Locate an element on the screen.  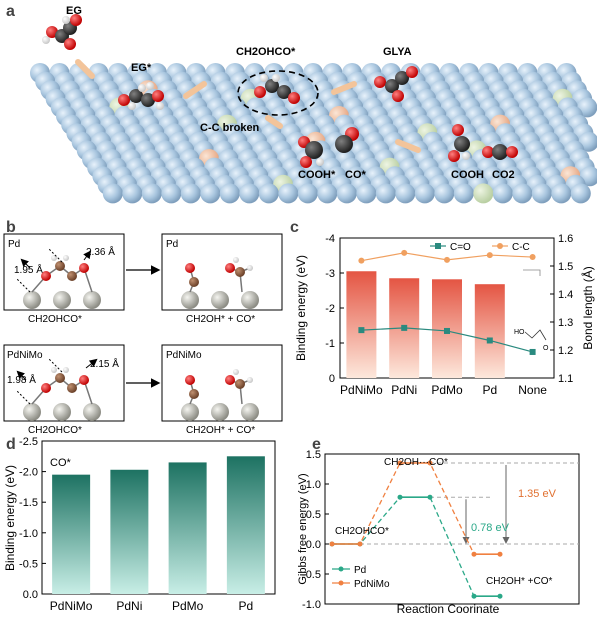
y-tick-label-e: 1.0 is located at coordinates (313, 485).